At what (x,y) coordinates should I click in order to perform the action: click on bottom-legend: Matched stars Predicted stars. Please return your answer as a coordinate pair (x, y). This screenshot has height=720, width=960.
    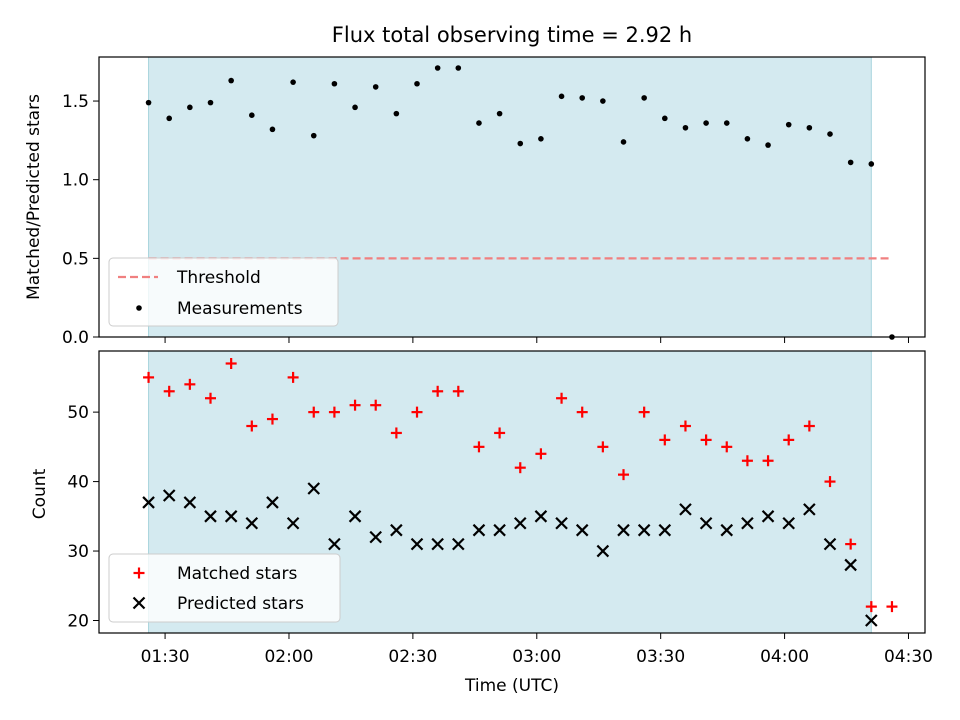
    Looking at the image, I should click on (224, 588).